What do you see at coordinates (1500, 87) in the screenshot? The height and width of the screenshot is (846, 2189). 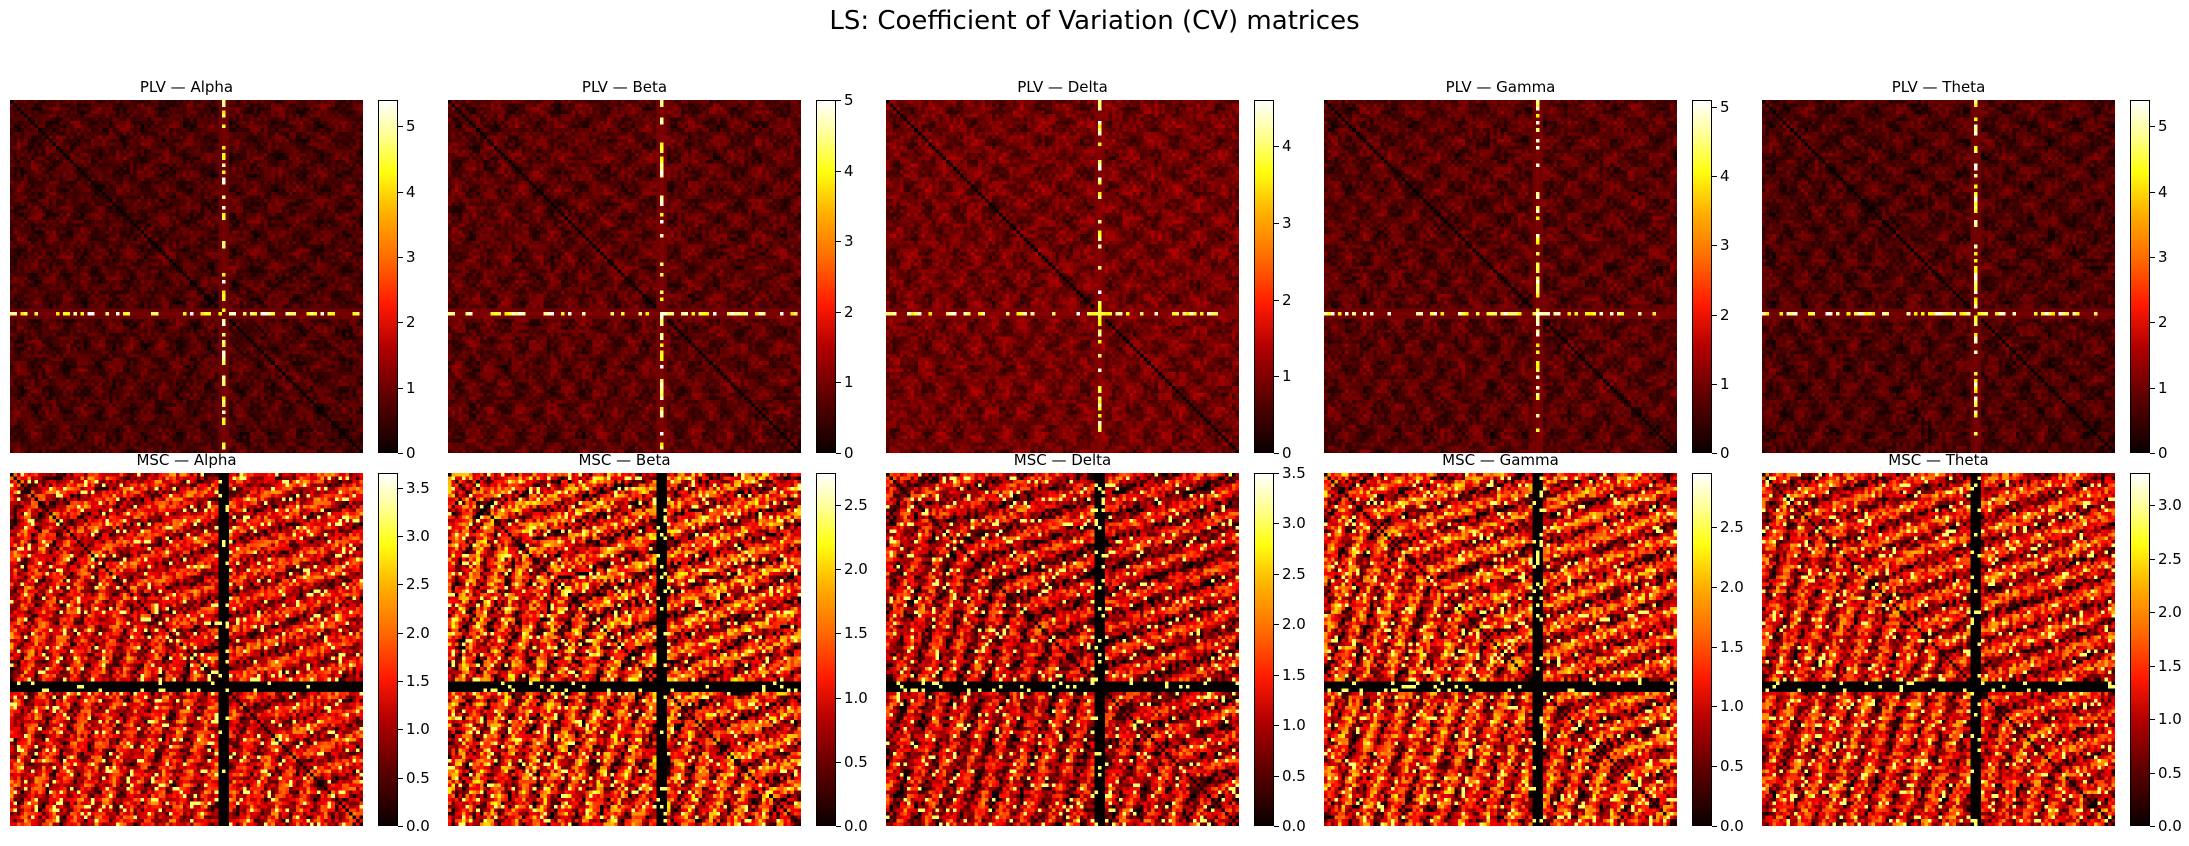 I see `panel-title: PLV — Gamma` at bounding box center [1500, 87].